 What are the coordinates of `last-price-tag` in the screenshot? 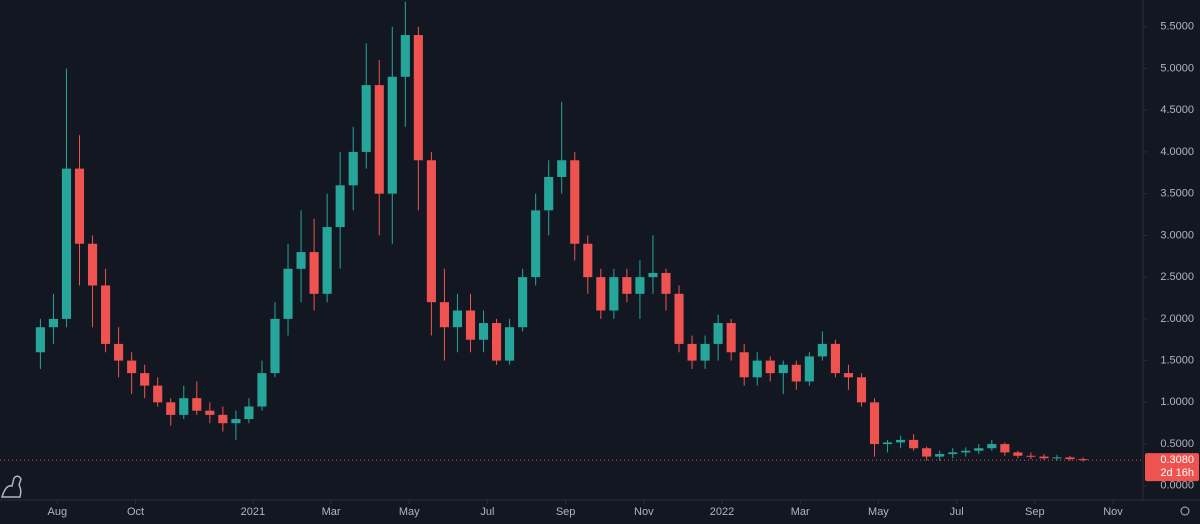 It's located at (1172, 467).